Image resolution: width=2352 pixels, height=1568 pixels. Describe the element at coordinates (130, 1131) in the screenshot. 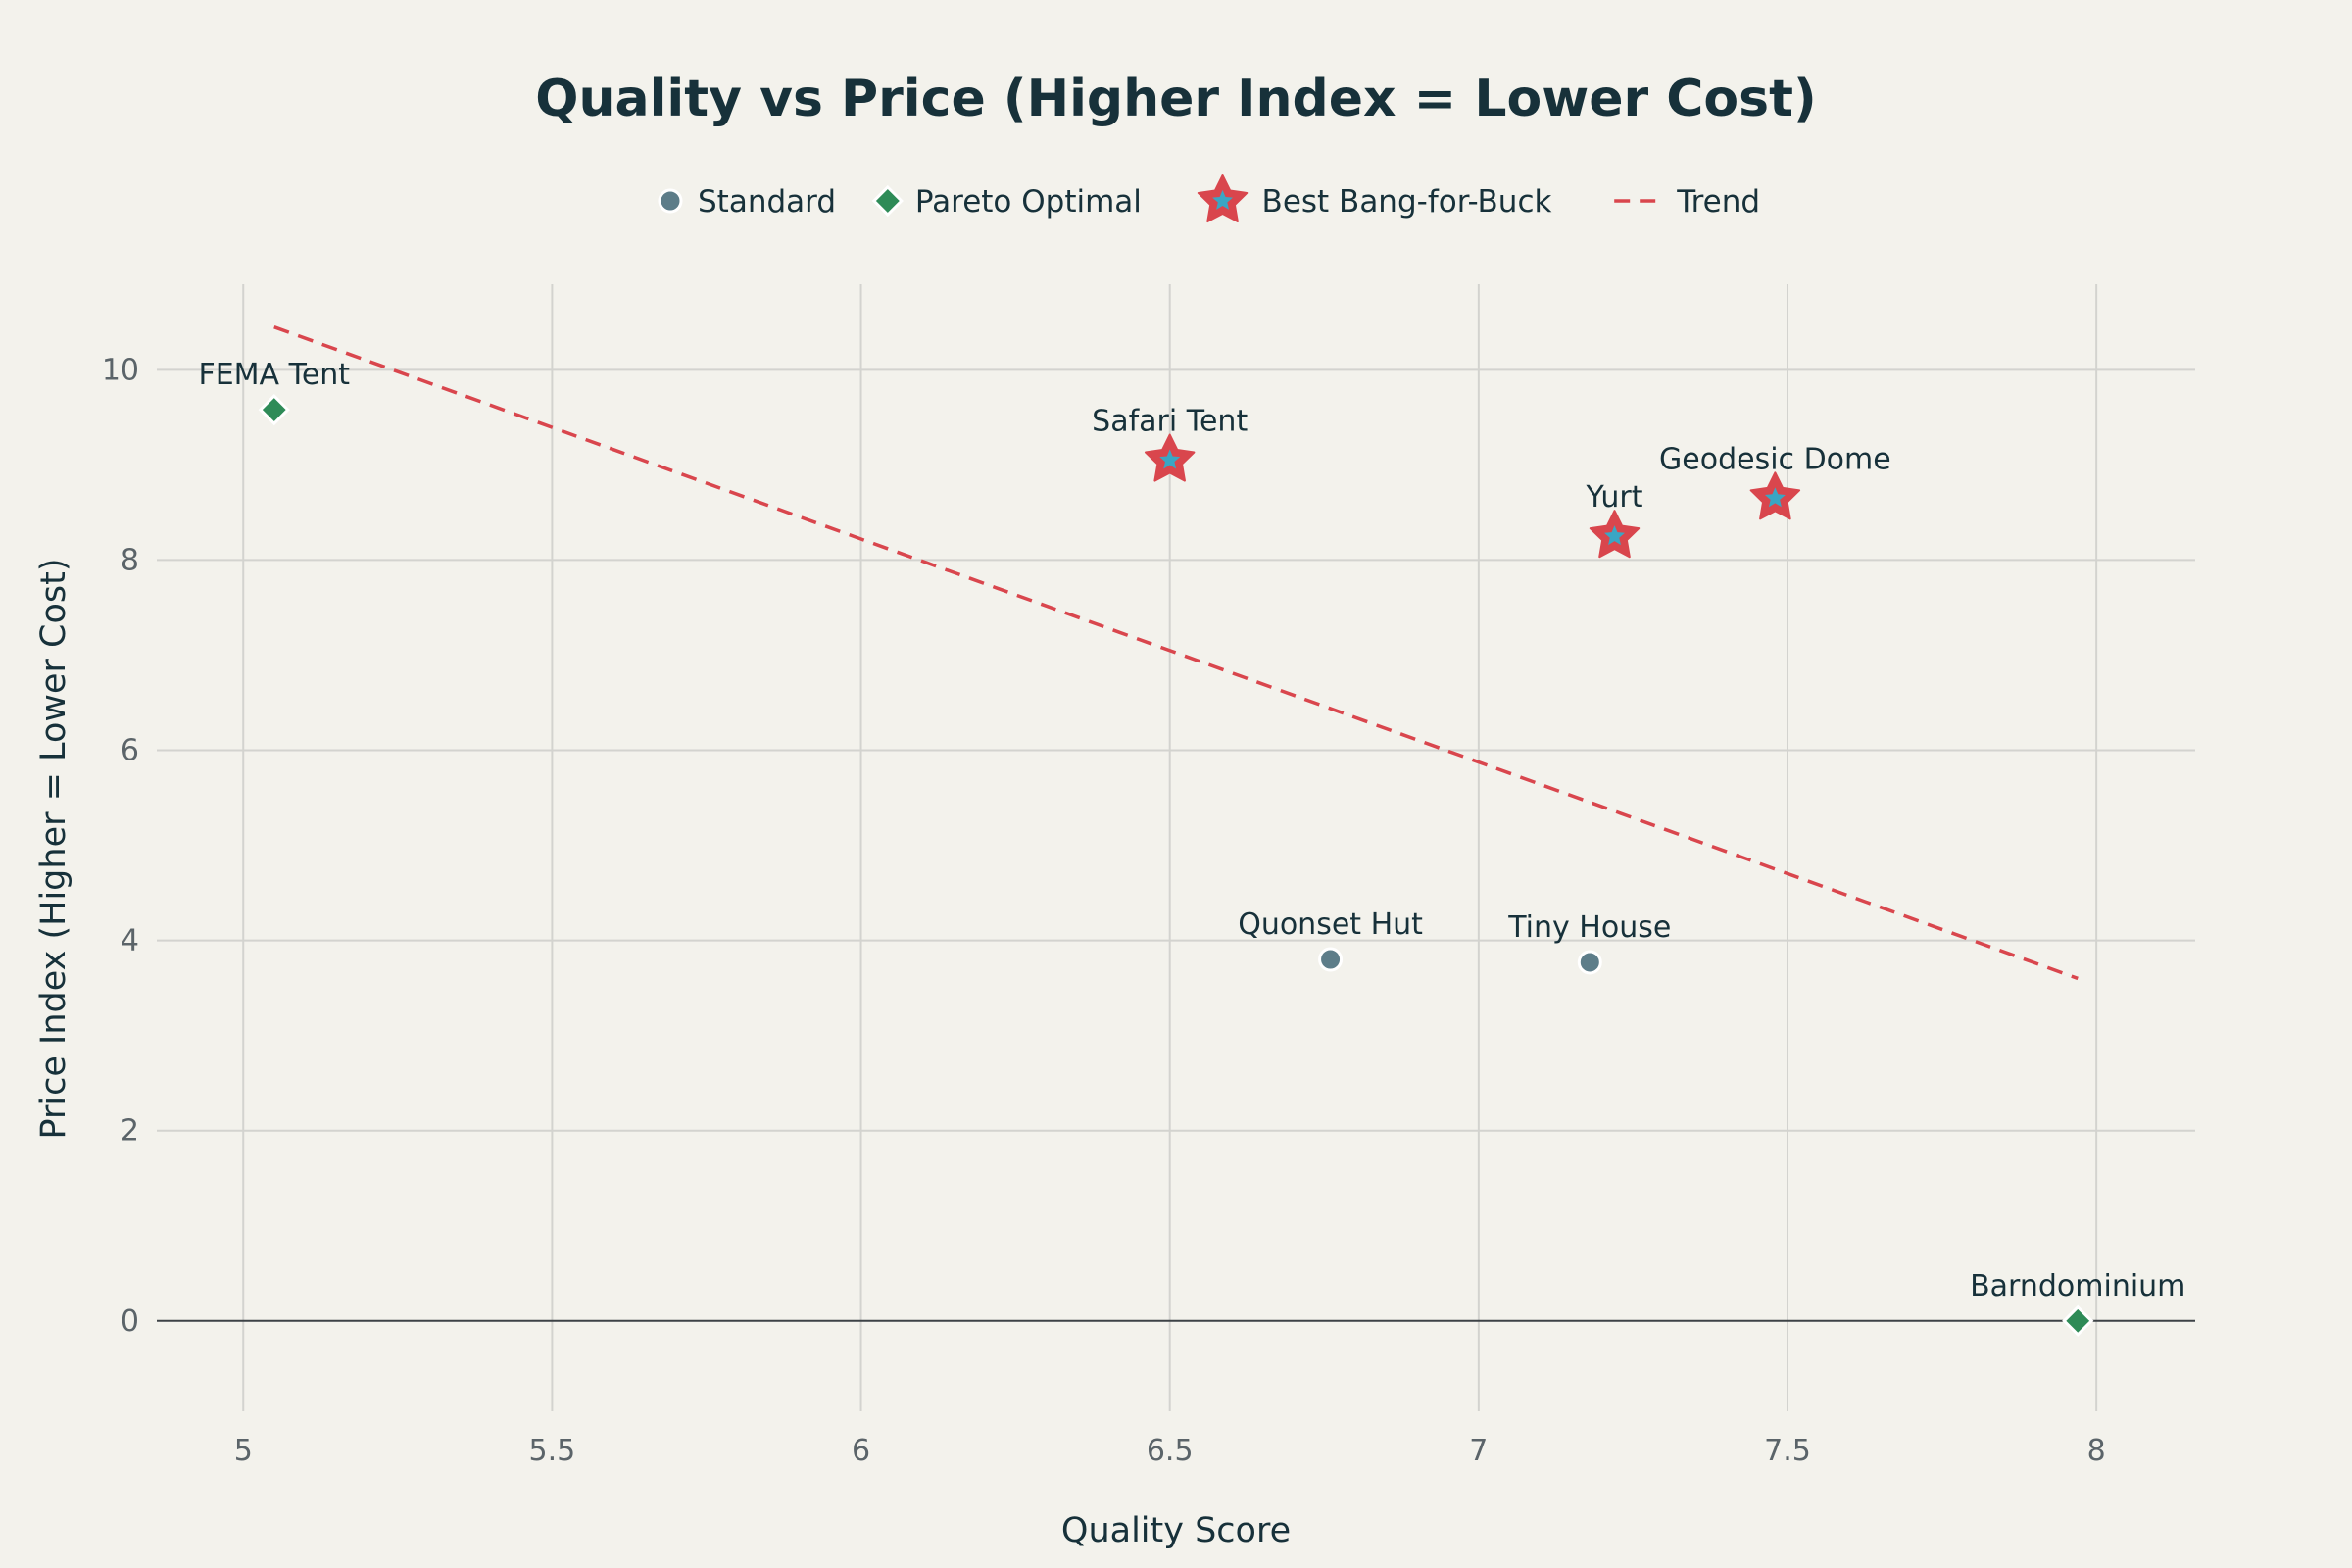

I see `y-tick-label: 2` at that location.